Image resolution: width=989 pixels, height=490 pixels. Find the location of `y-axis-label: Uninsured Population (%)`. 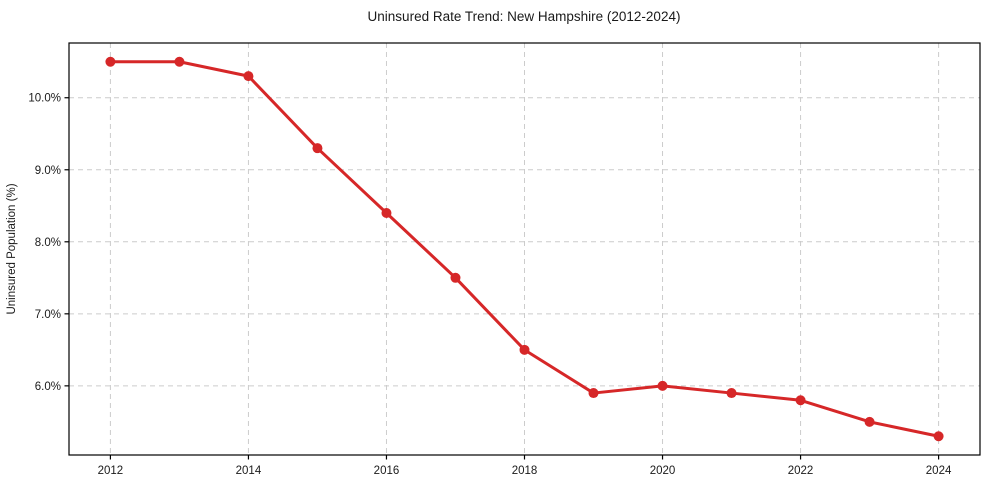

y-axis-label: Uninsured Population (%) is located at coordinates (12, 248).